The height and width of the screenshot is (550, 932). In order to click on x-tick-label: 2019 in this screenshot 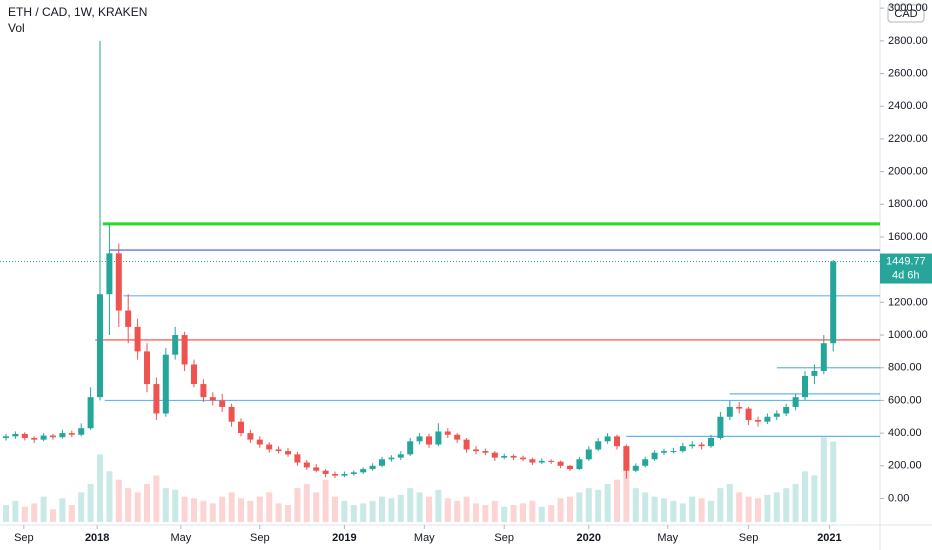, I will do `click(344, 538)`.